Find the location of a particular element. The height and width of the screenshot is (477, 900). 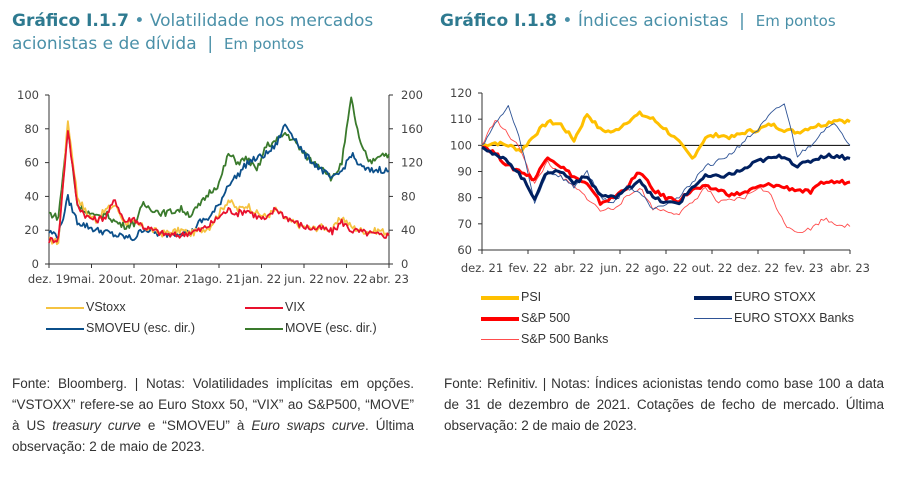

series-line-smoveu-esc-dir- is located at coordinates (219, 182).